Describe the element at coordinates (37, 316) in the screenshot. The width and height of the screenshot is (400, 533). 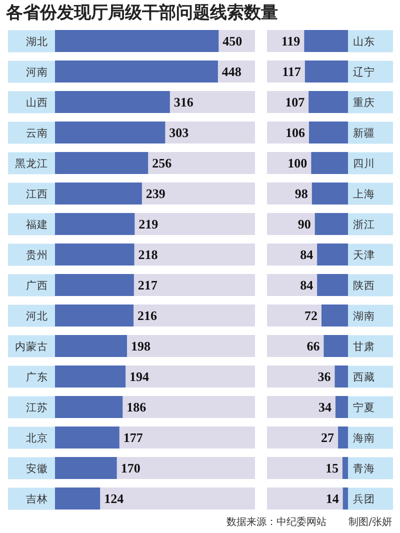
I see `y-tick-label: 河北` at that location.